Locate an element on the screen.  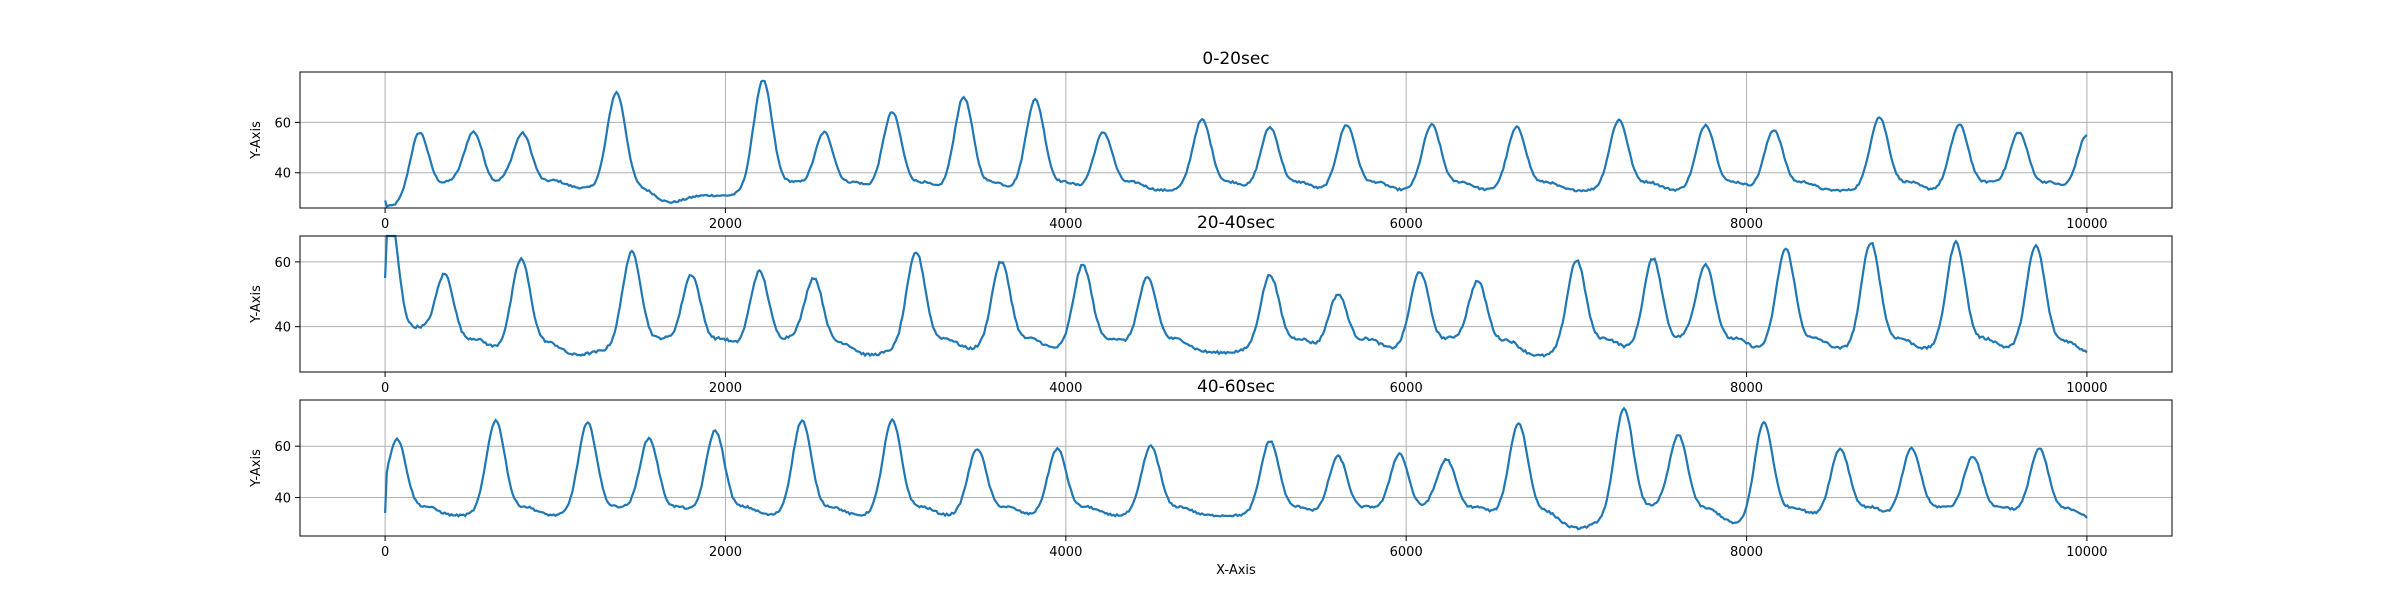
chart-title: 20-40sec is located at coordinates (1236, 223).